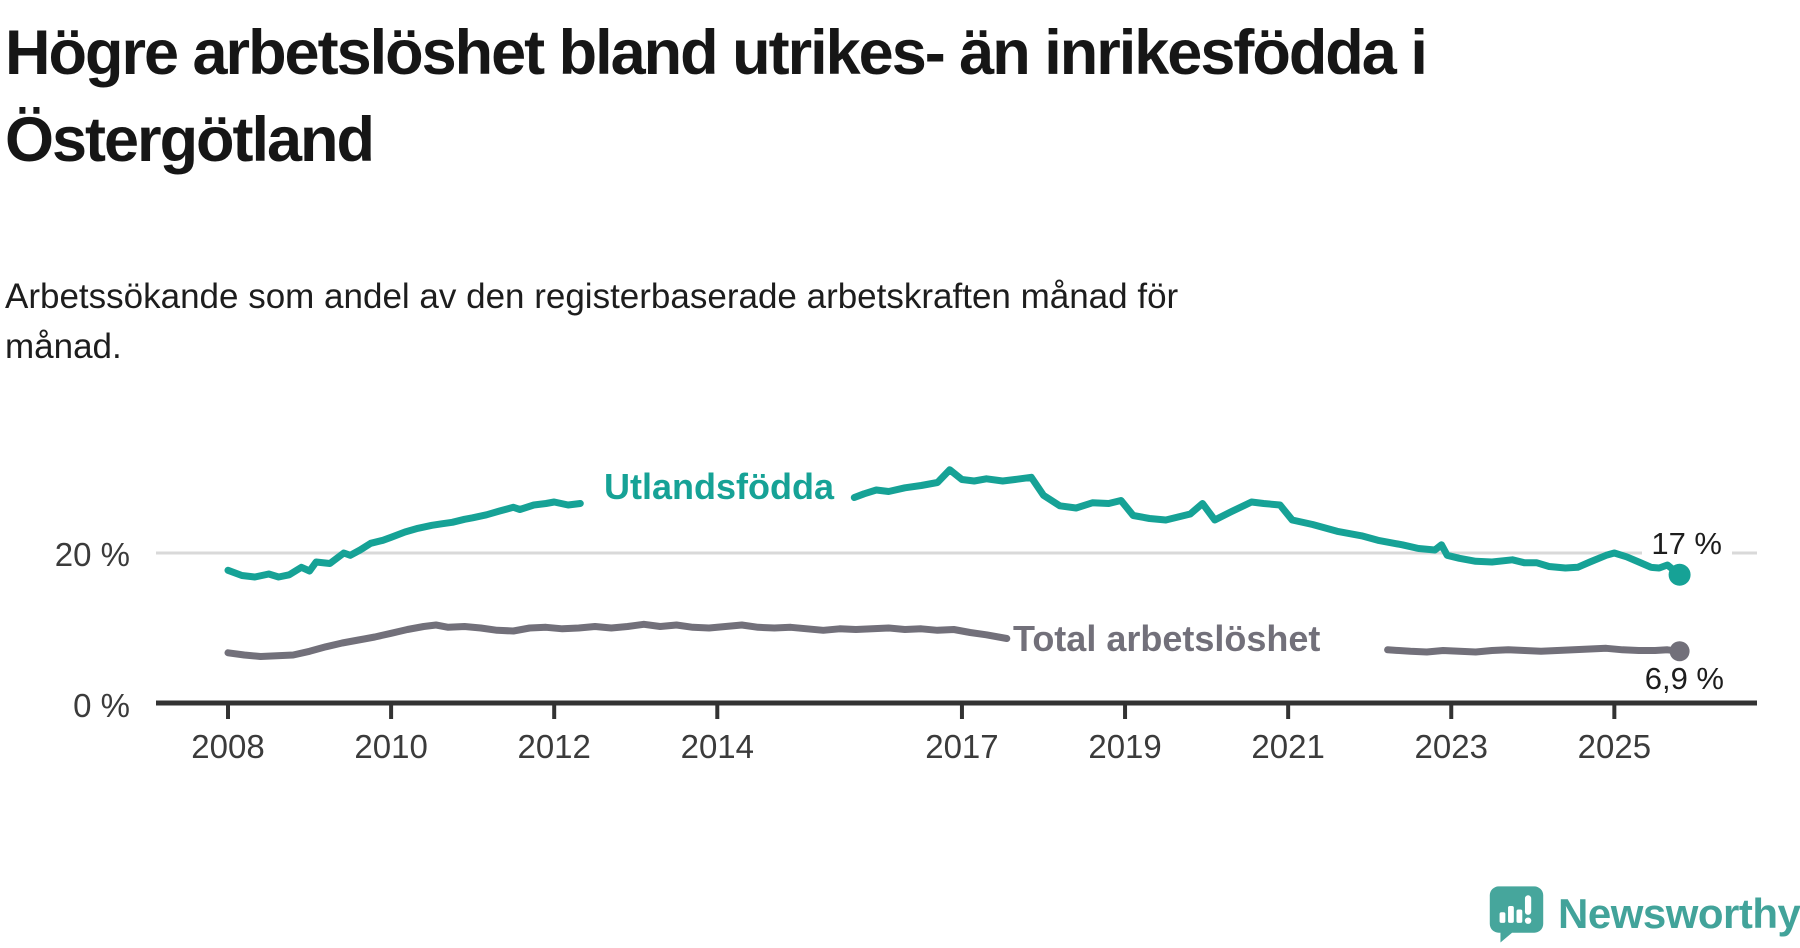 The image size is (1800, 948). What do you see at coordinates (1516, 914) in the screenshot?
I see `newsworthy-logo-icon` at bounding box center [1516, 914].